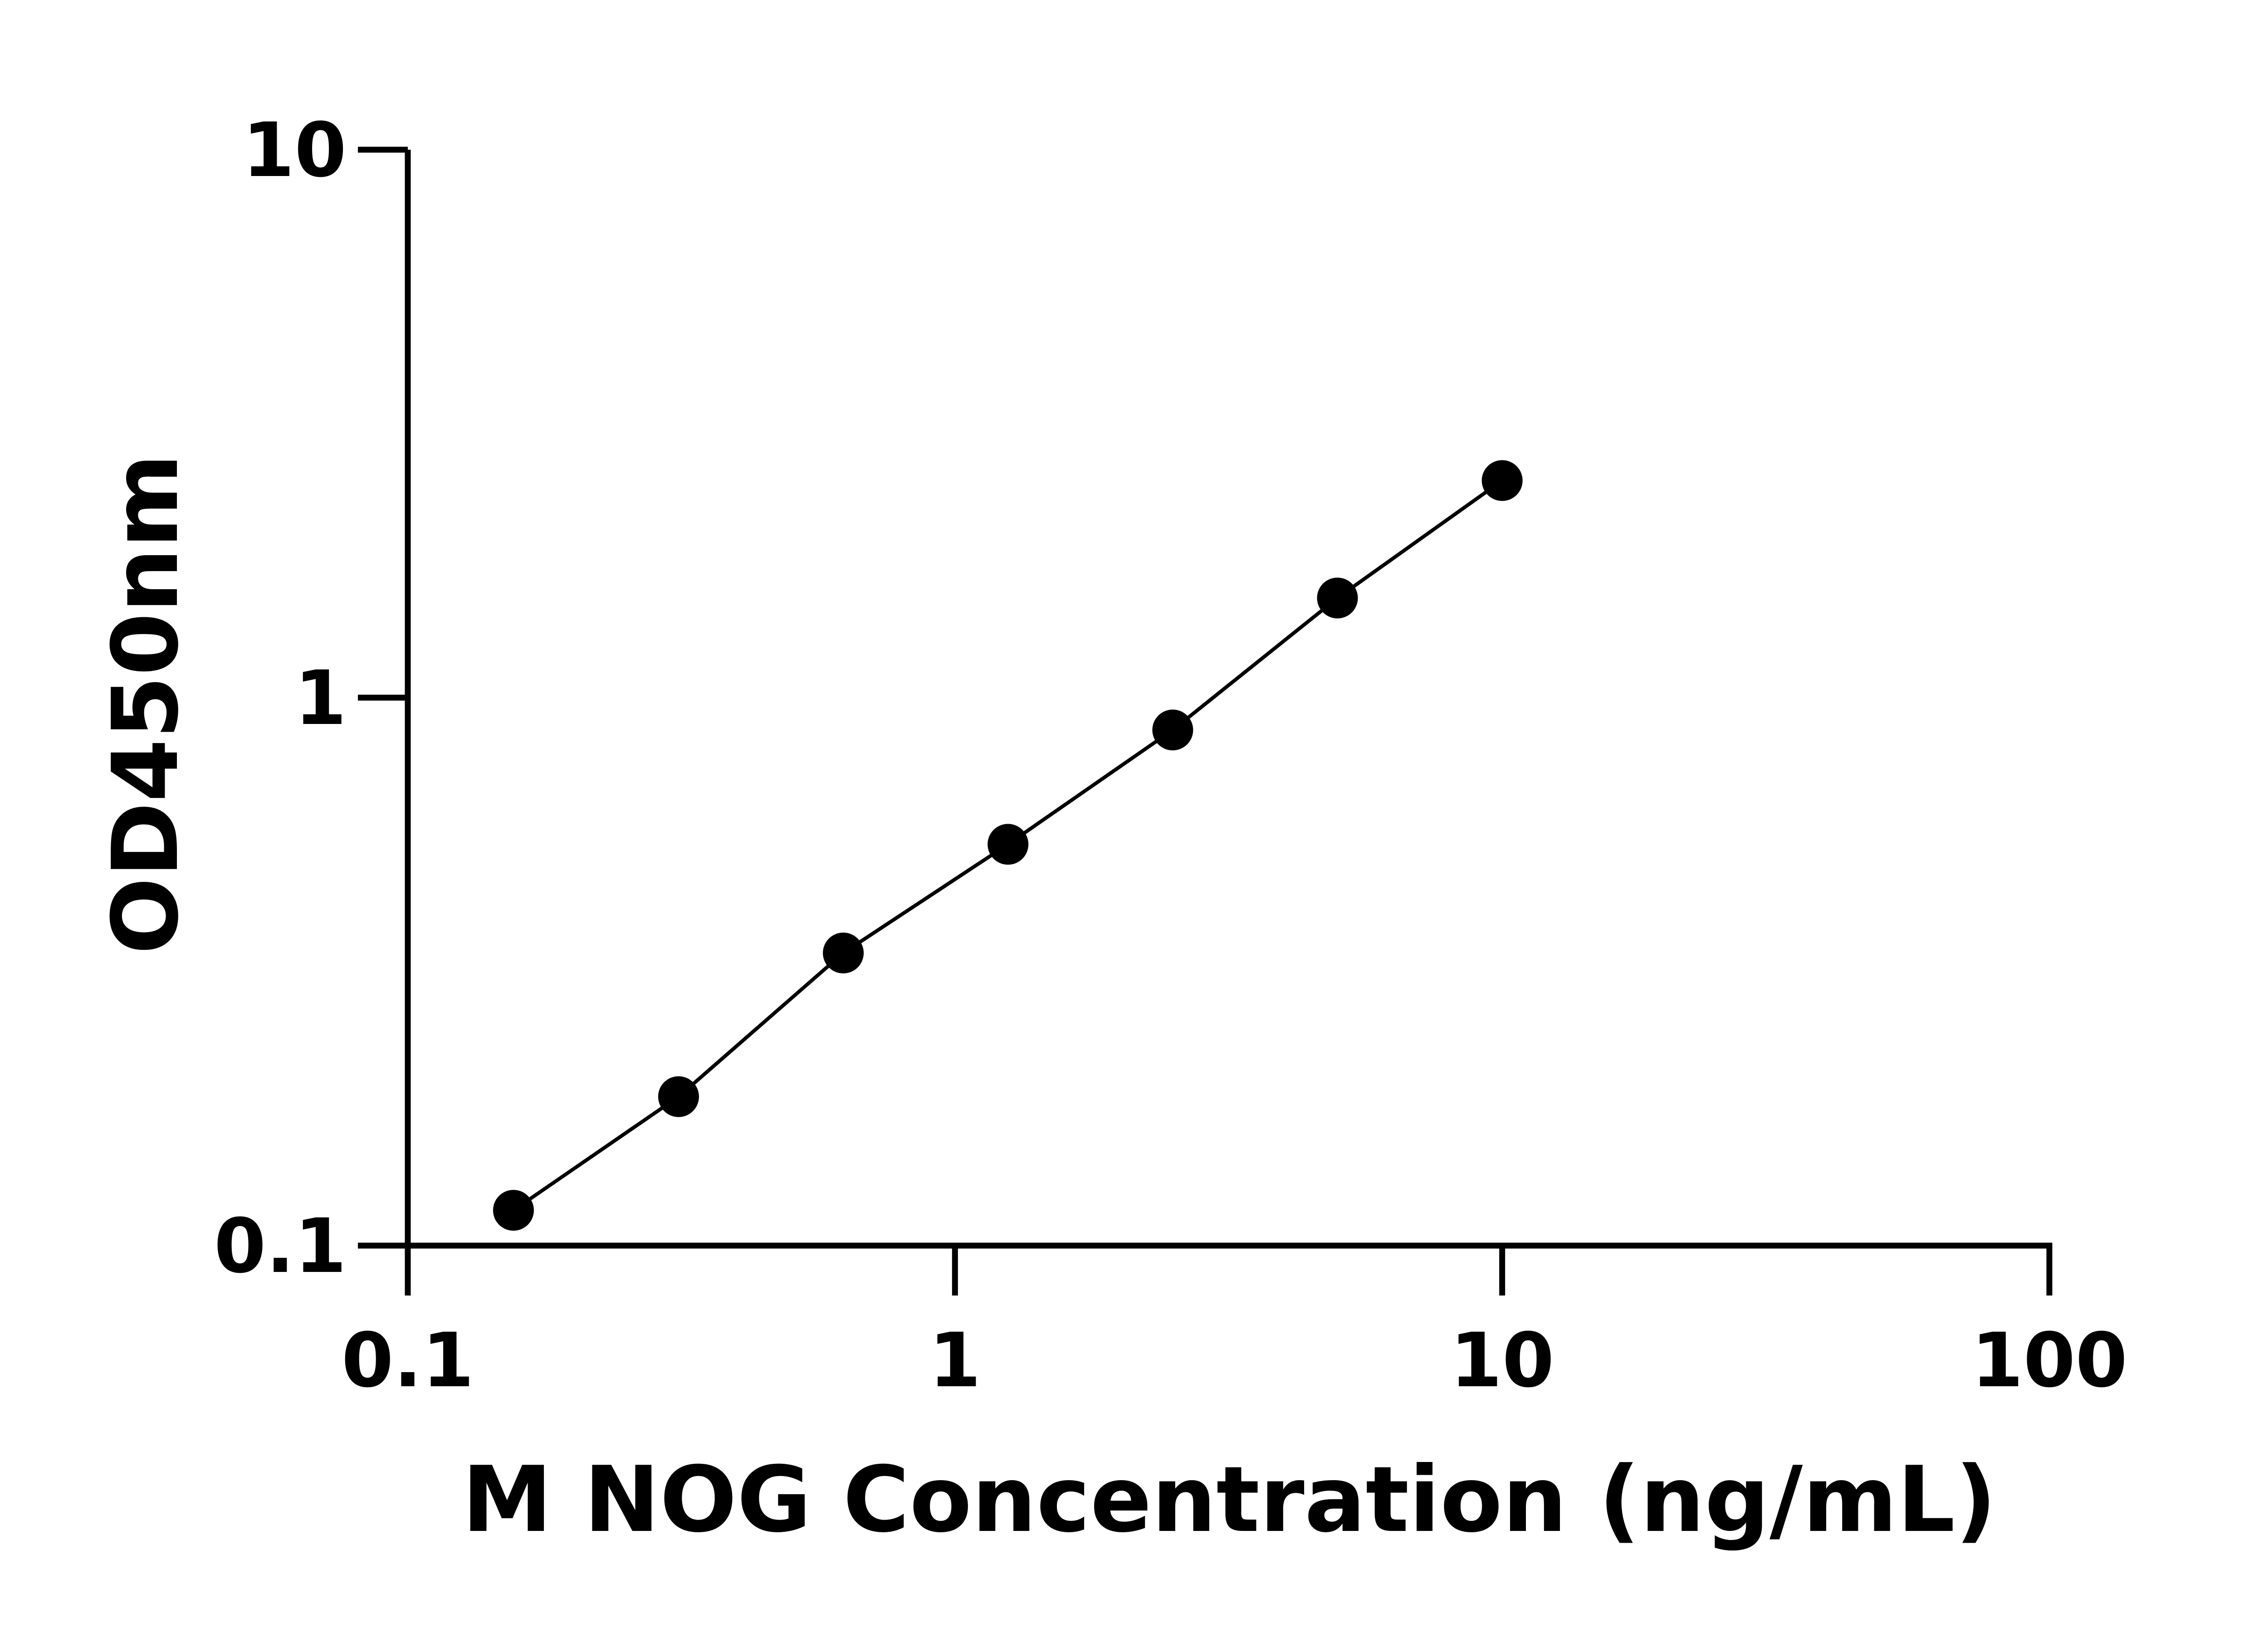  What do you see at coordinates (320, 698) in the screenshot?
I see `y-tick-label: 1` at bounding box center [320, 698].